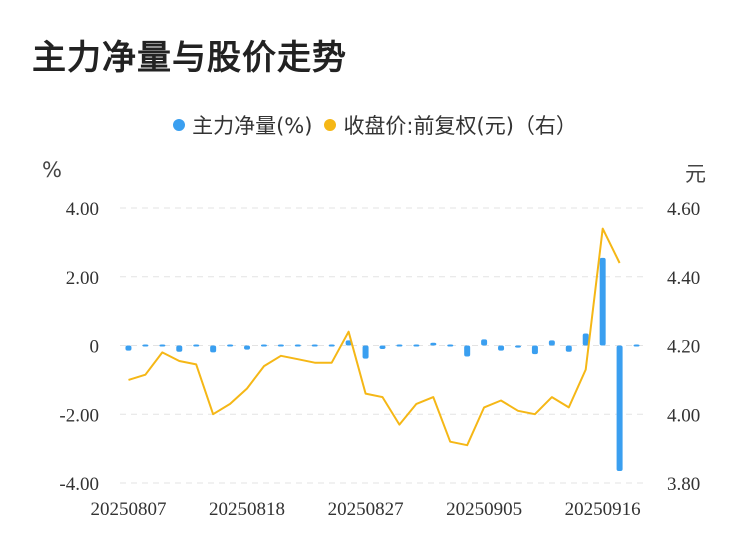 Image resolution: width=750 pixels, height=558 pixels. Describe the element at coordinates (683, 347) in the screenshot. I see `y-right-tick-label: 4.20` at that location.